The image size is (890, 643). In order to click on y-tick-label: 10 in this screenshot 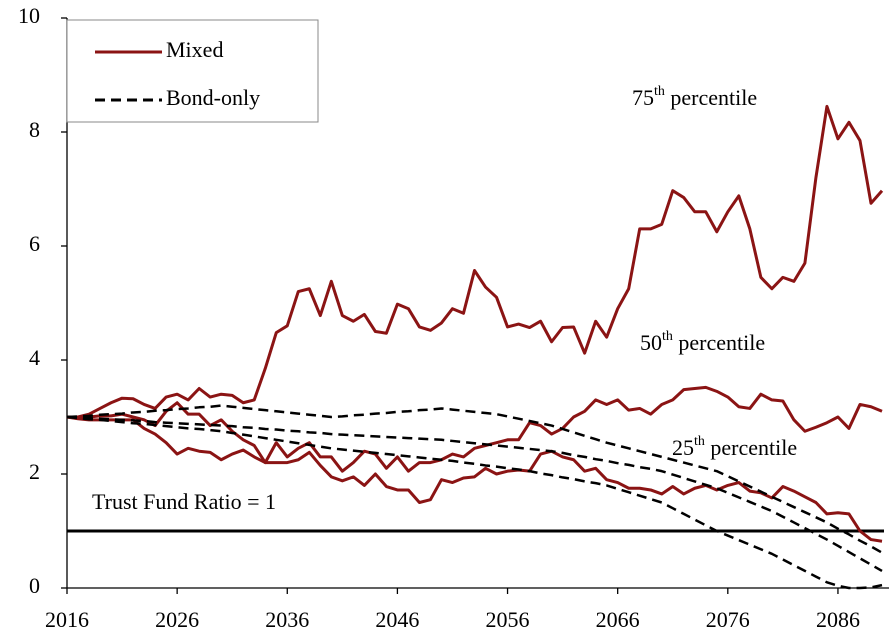, I will do `click(29, 15)`.